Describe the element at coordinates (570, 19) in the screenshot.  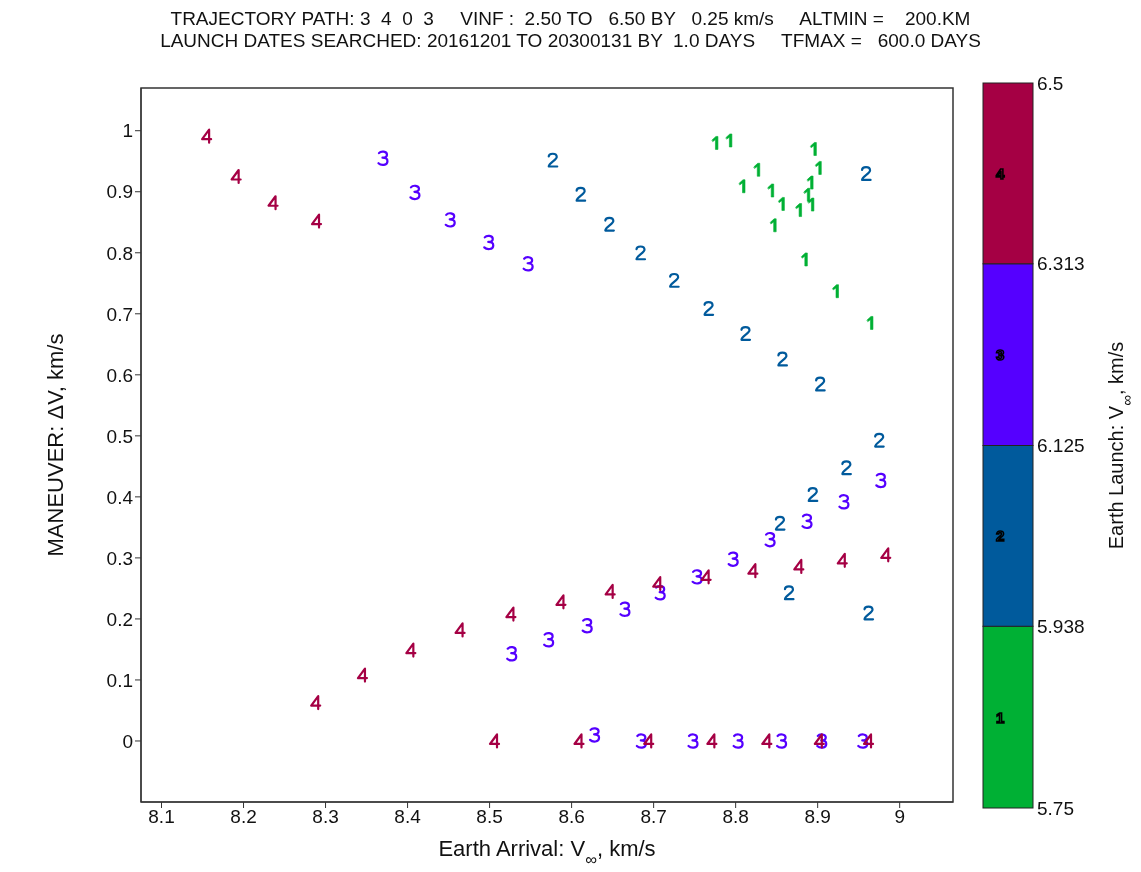
I see `chart-title: TRAJECTORY PATH: 3 4 0 3 VINF : 2.50 TO 6.50 BY 0.25 km/s ALTMIN = 200.KM` at that location.